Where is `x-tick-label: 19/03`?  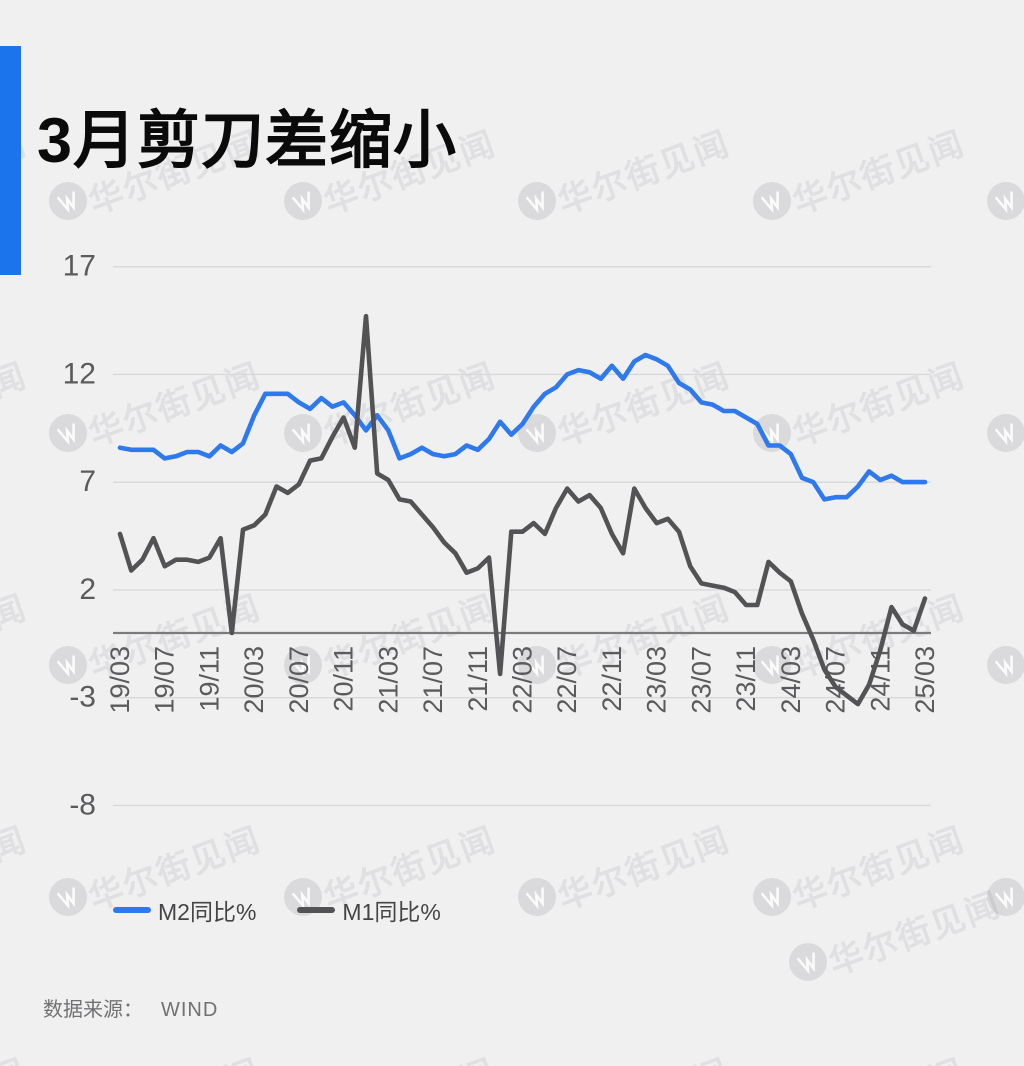 x-tick-label: 19/03 is located at coordinates (120, 680).